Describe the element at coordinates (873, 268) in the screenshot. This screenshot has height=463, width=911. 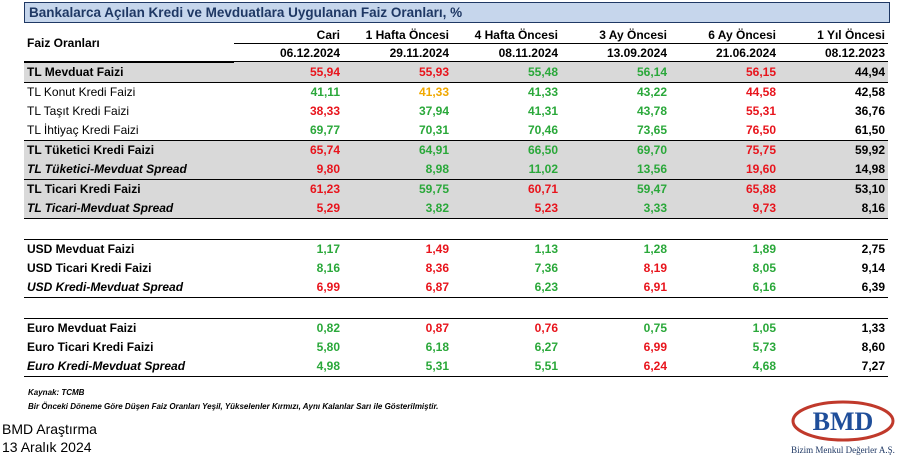
I see `rate-cell: 9,14` at that location.